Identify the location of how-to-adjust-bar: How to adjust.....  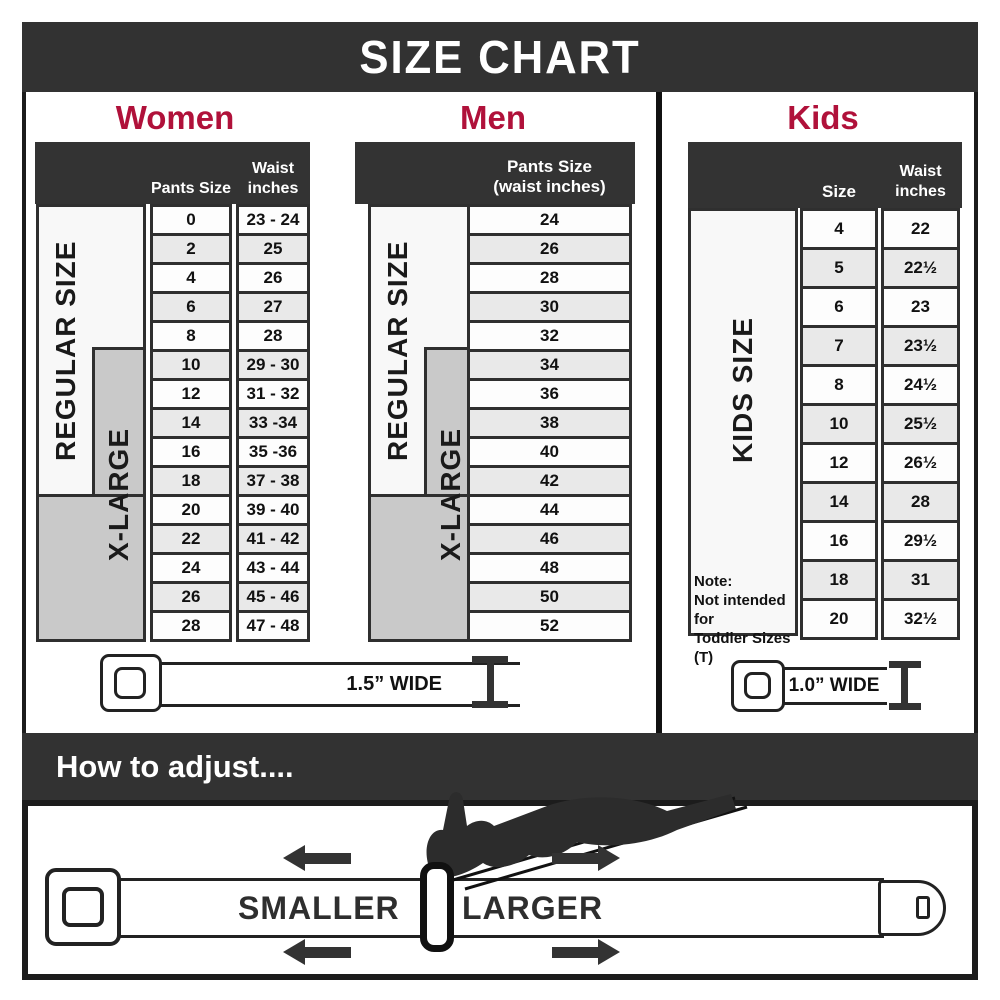
(500, 766).